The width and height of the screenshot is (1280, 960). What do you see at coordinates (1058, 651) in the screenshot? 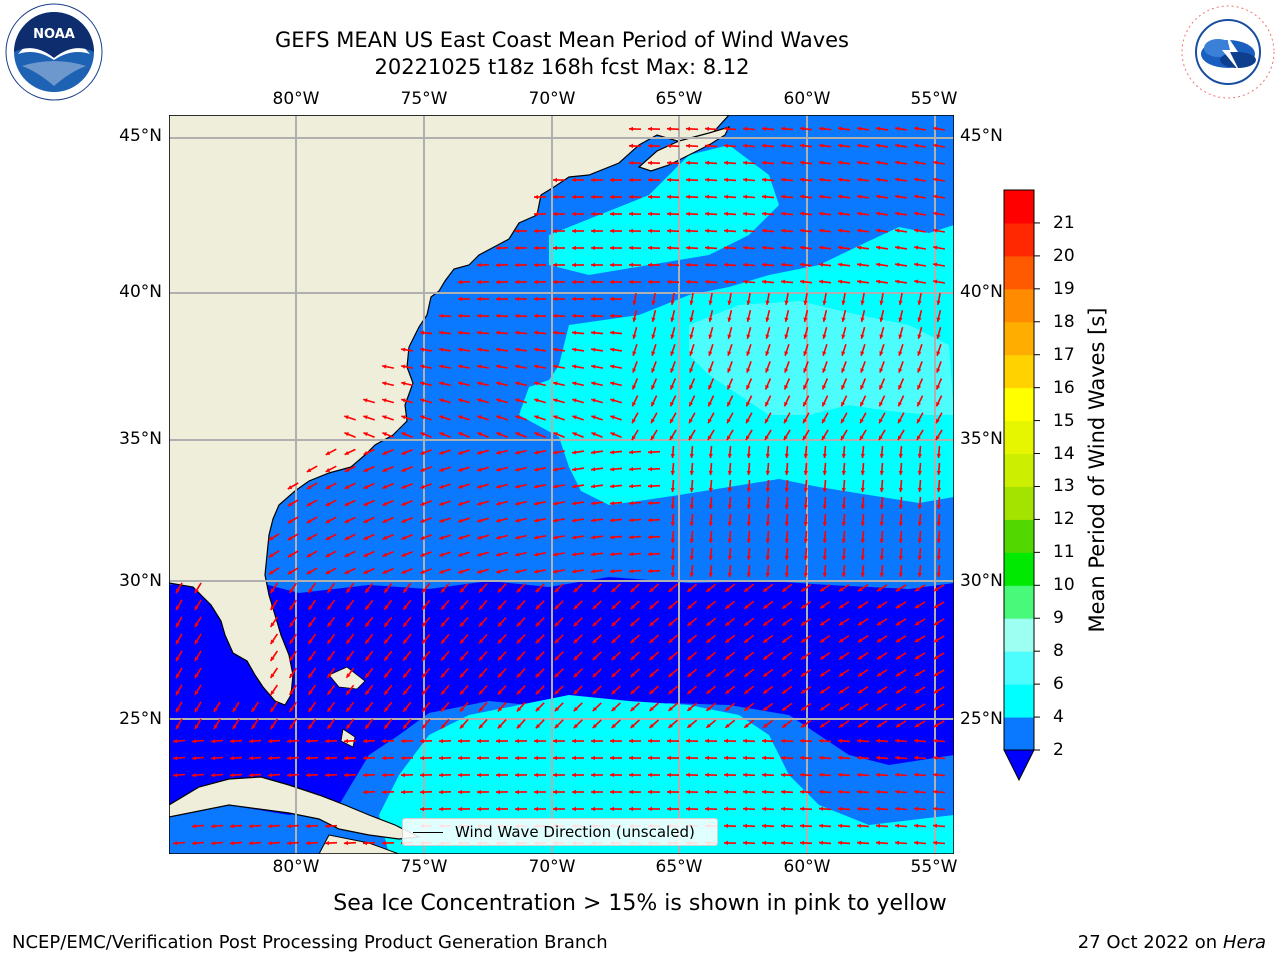
I see `colorbar-tick-label: 8` at bounding box center [1058, 651].